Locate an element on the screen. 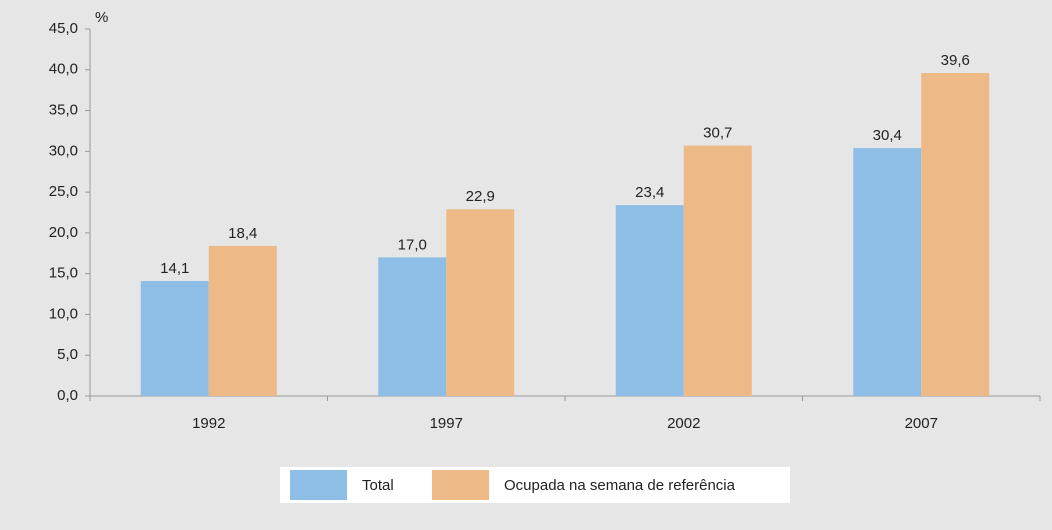  x-tick-label: 2002 is located at coordinates (683, 423).